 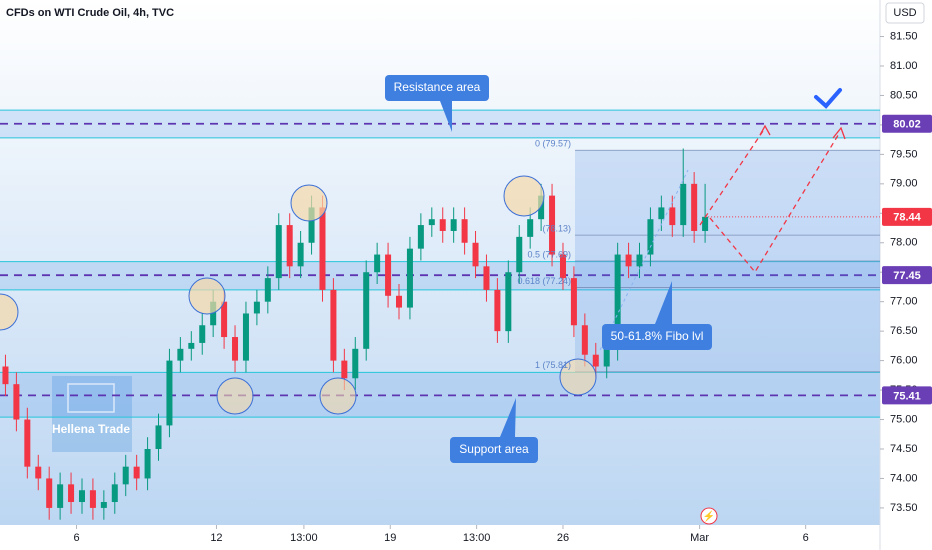 I want to click on price-tag-label: 77.45, so click(x=907, y=276).